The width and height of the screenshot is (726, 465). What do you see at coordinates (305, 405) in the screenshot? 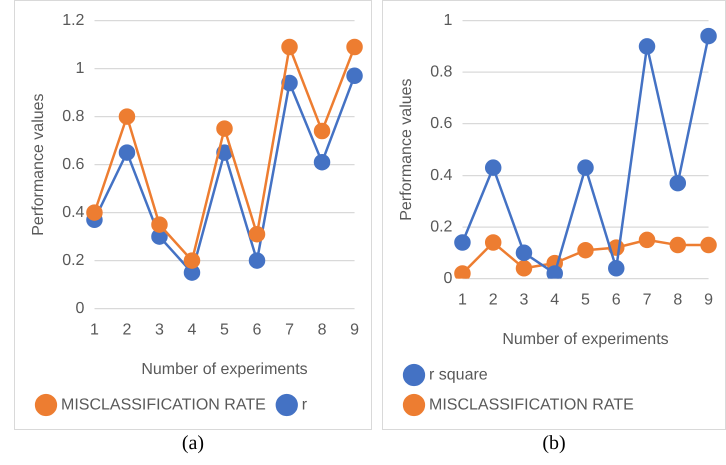
I see `legend-label: r` at bounding box center [305, 405].